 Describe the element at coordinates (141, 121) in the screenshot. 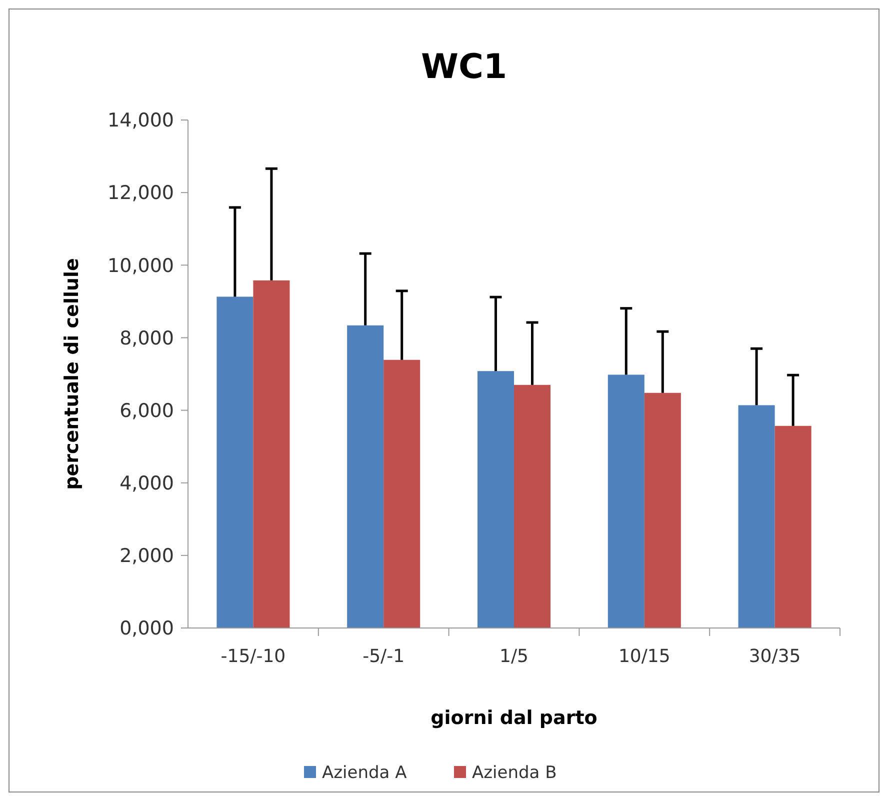

I see `y-tick-label: 14,000` at that location.